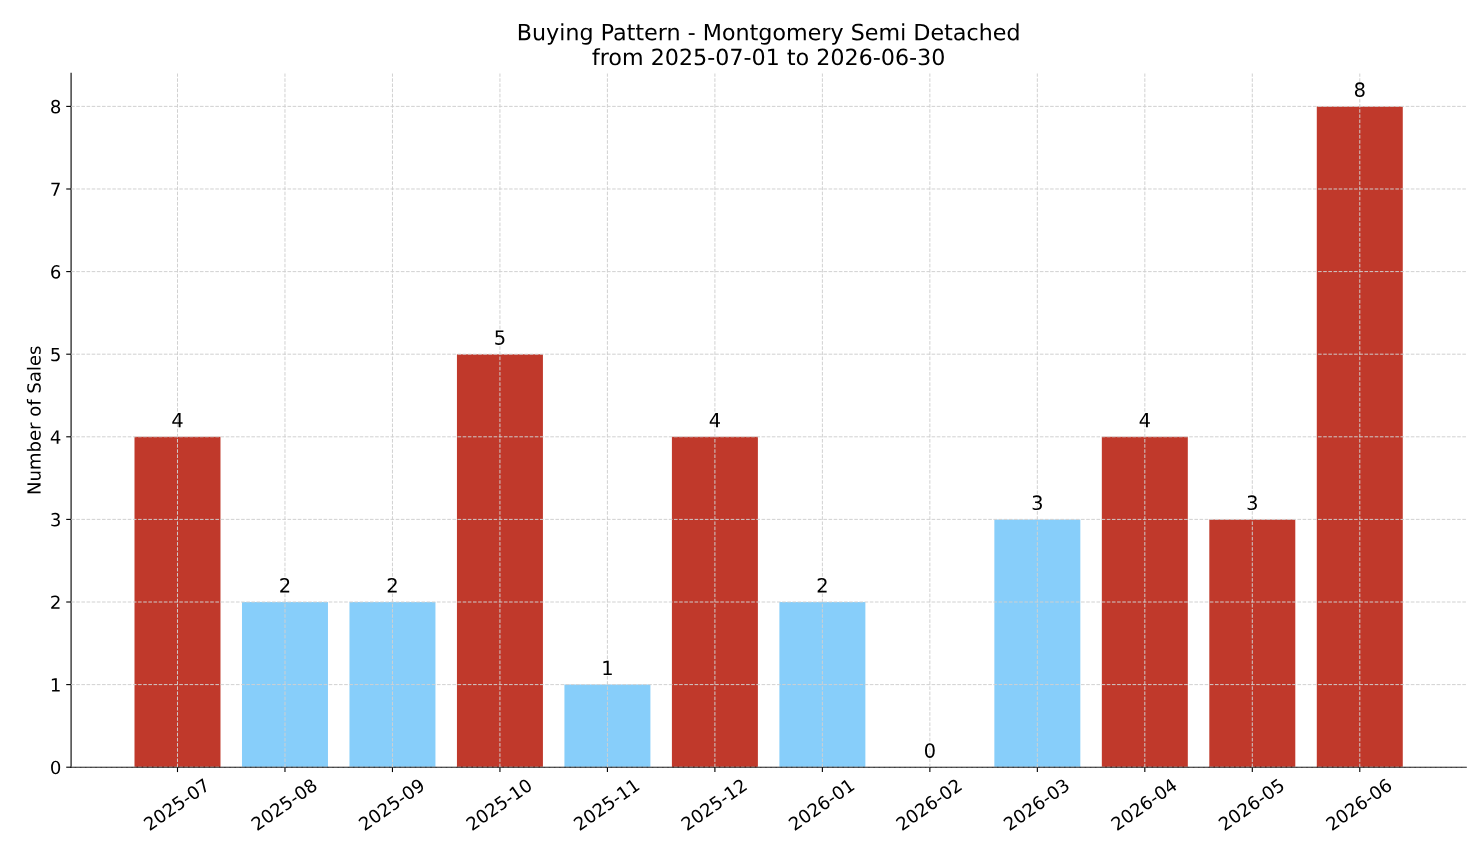 This screenshot has width=1481, height=863. Describe the element at coordinates (56, 272) in the screenshot. I see `y-tick-label: 6` at that location.